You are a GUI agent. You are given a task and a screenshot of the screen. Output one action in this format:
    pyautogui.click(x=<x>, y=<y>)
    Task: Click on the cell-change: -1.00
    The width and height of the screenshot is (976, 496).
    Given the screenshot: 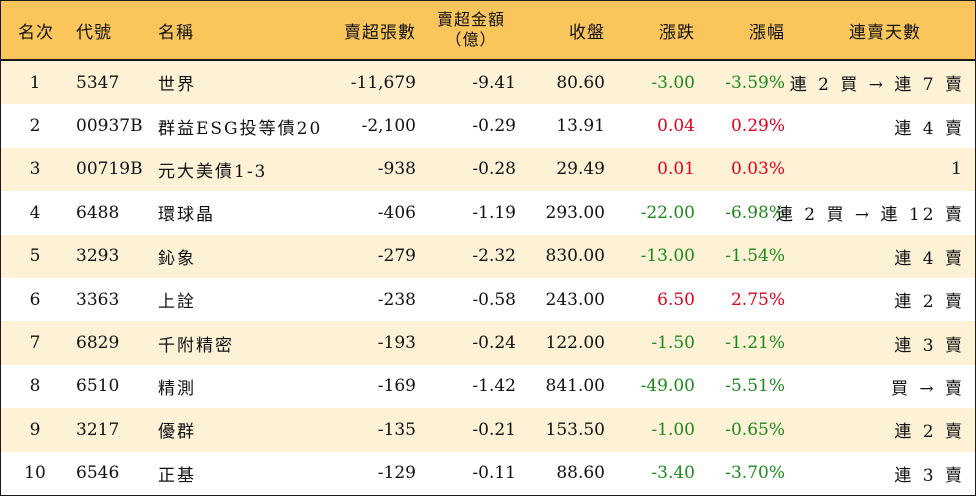 What is the action you would take?
    pyautogui.click(x=673, y=429)
    